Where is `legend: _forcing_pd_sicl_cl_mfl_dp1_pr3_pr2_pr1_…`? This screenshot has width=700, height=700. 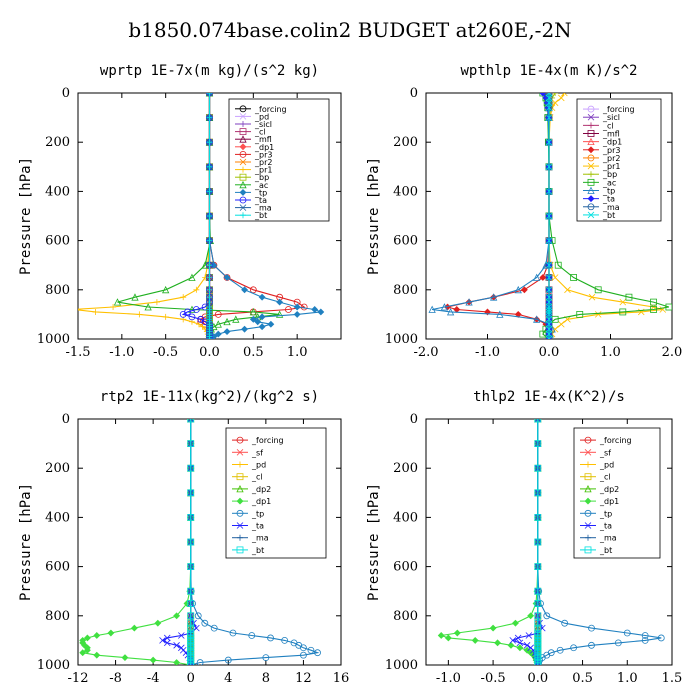
legend: _forcing_pd_sicl_cl_mfl_dp1_pr3_pr2_pr1_… is located at coordinates (279, 160).